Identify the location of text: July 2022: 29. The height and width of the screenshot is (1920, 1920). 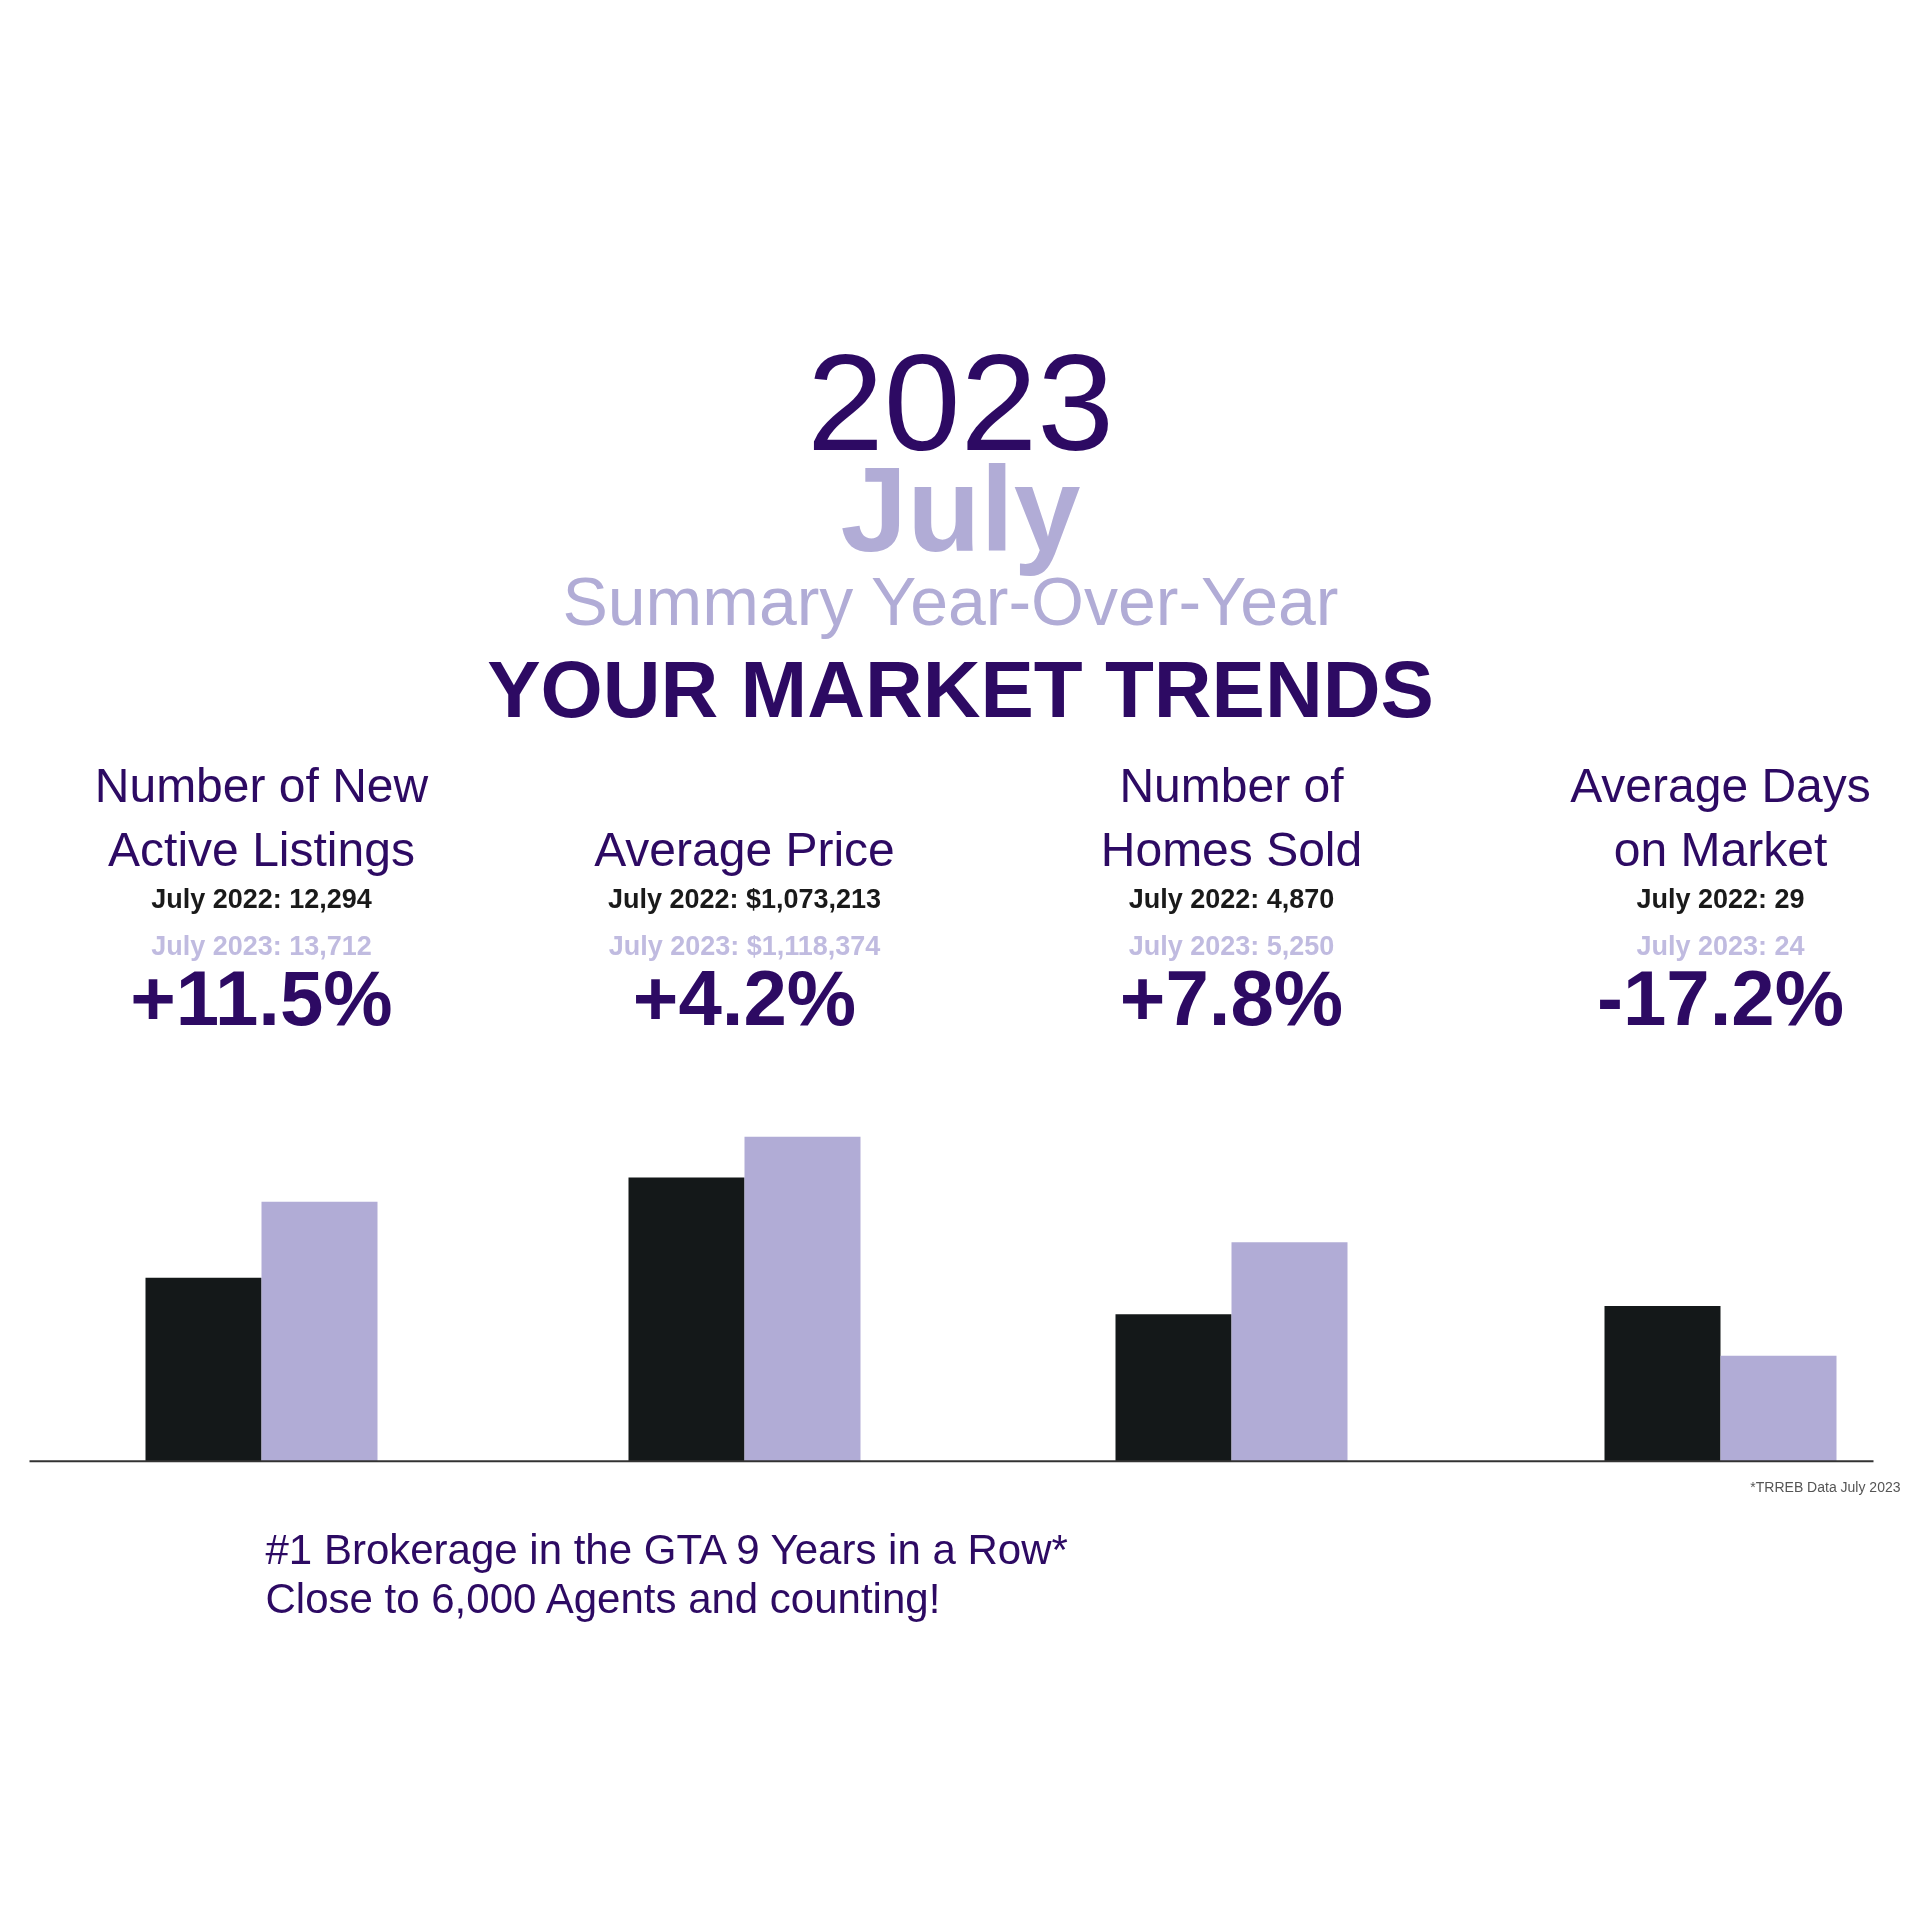
(1720, 899).